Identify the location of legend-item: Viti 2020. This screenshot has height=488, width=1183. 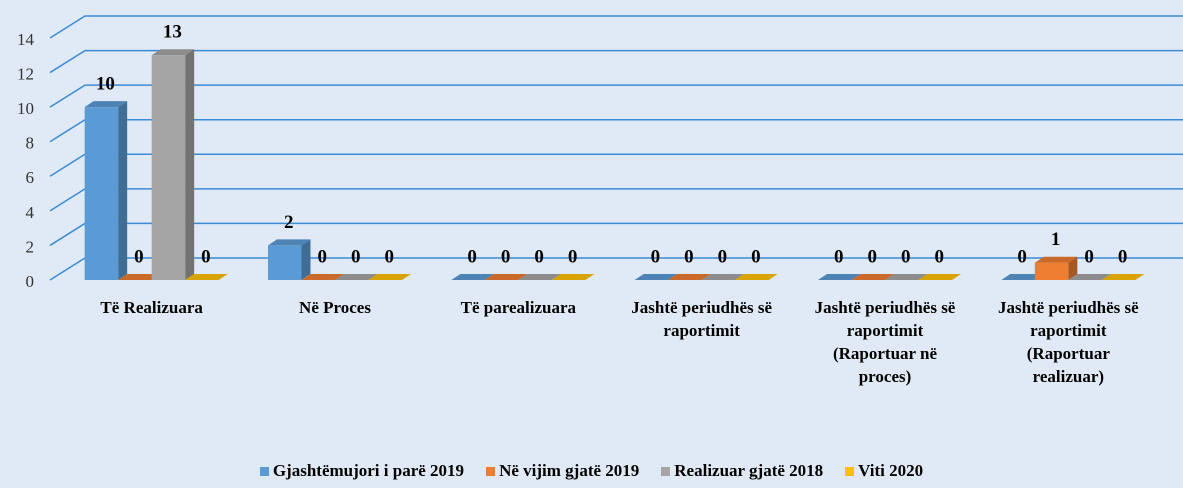
(884, 471).